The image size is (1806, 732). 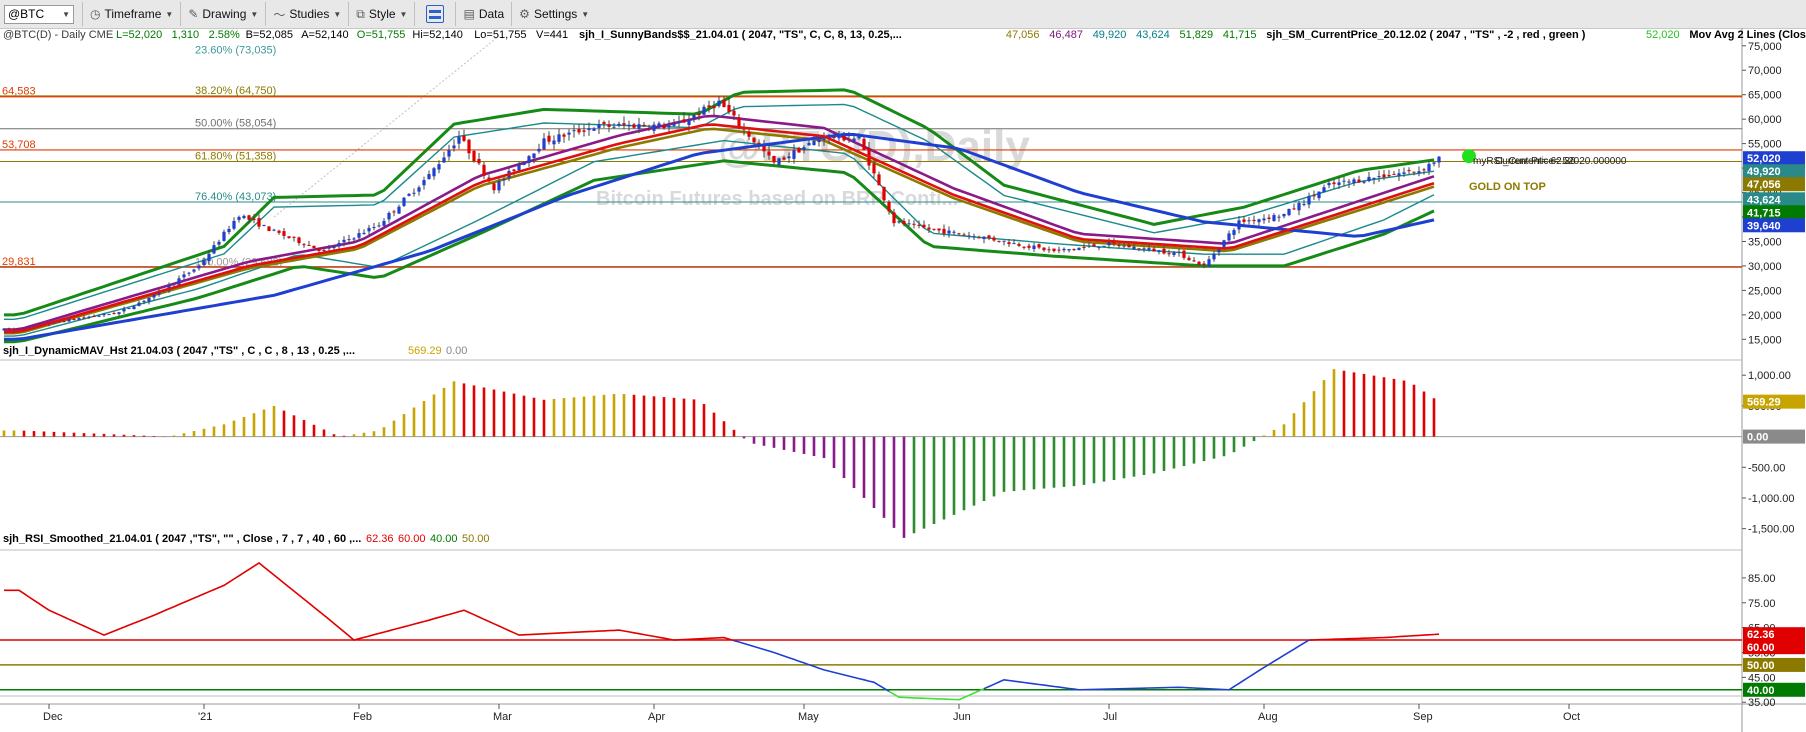 I want to click on date-label: Feb, so click(x=362, y=717).